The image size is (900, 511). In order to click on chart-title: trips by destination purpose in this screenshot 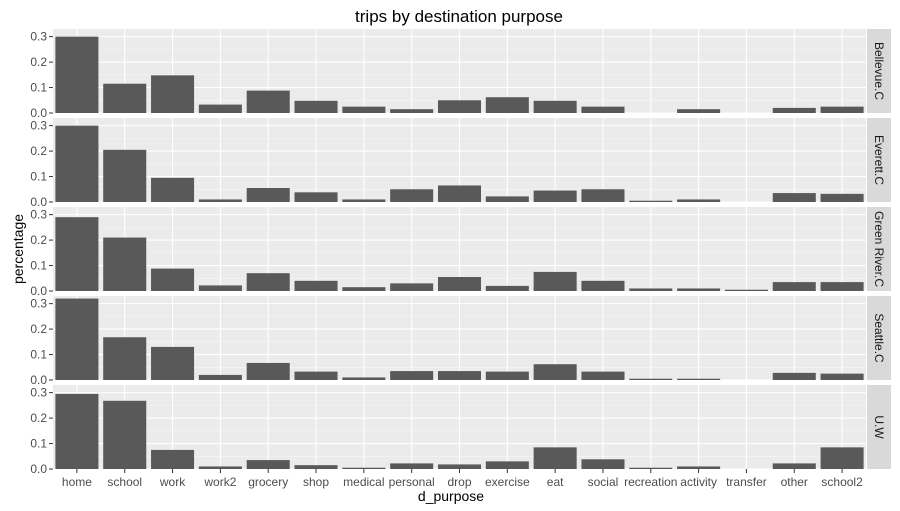, I will do `click(459, 16)`.